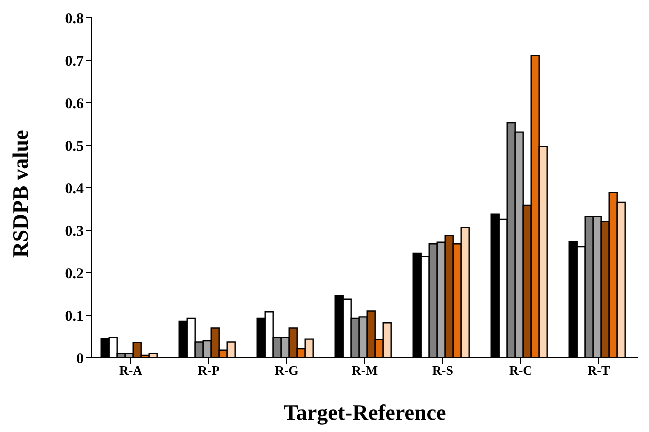 Image resolution: width=649 pixels, height=432 pixels. Describe the element at coordinates (74, 316) in the screenshot. I see `y-tick-label: 0.1` at that location.